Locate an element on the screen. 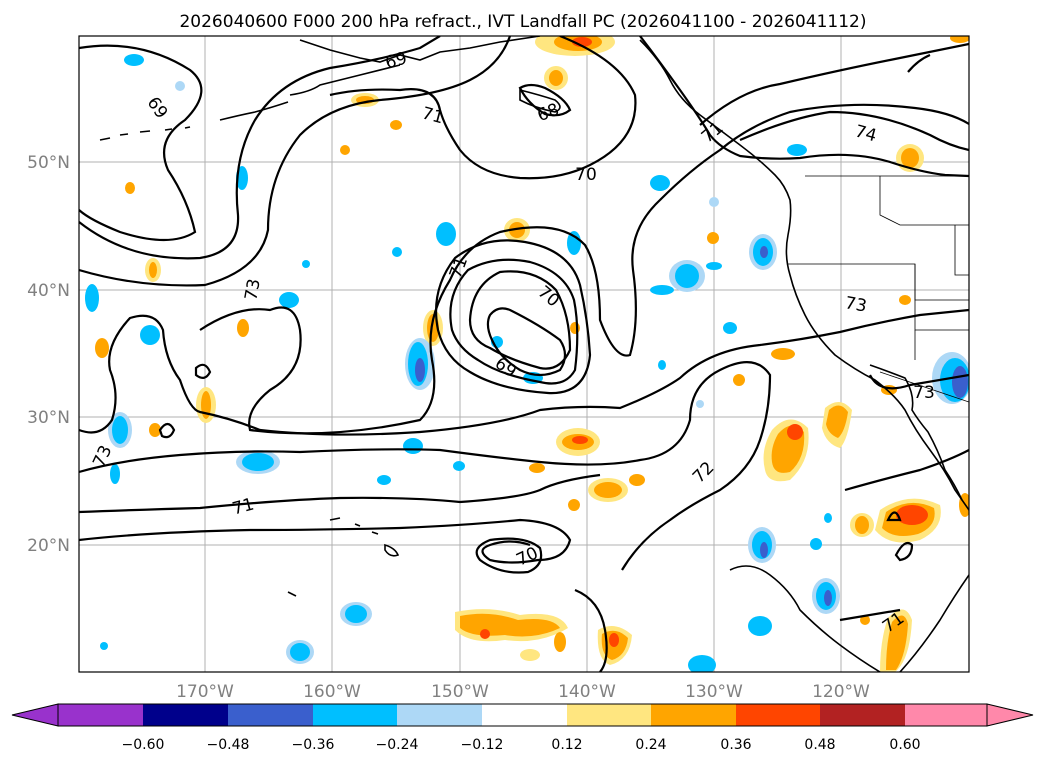  lon-label: 150°W is located at coordinates (460, 692).